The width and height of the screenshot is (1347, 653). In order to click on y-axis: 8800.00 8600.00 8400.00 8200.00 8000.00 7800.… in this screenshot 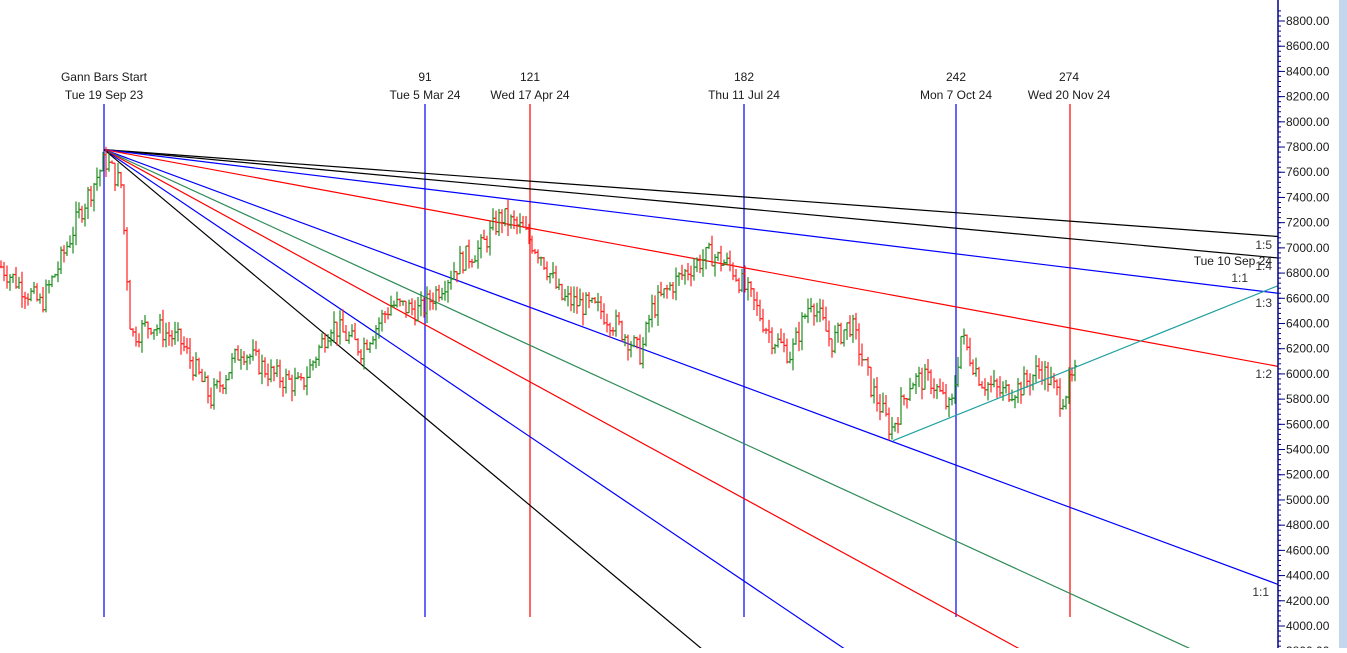, I will do `click(1303, 326)`.